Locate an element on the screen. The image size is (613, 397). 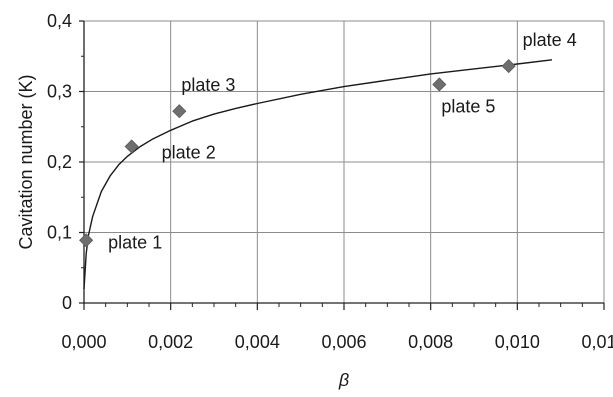
x-axis-label: β is located at coordinates (343, 380).